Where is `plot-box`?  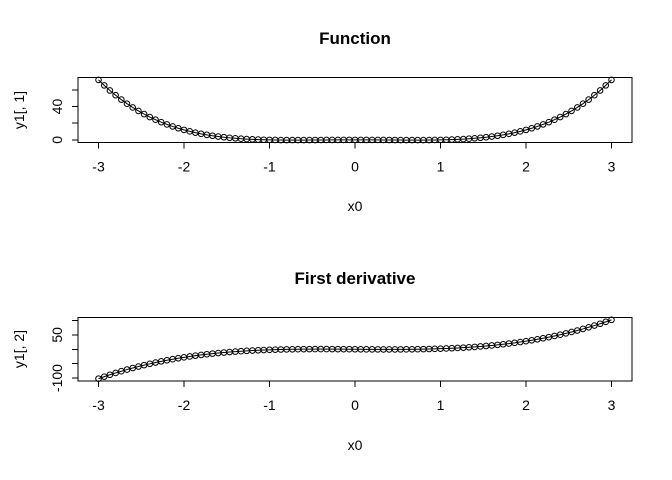 plot-box is located at coordinates (355, 110).